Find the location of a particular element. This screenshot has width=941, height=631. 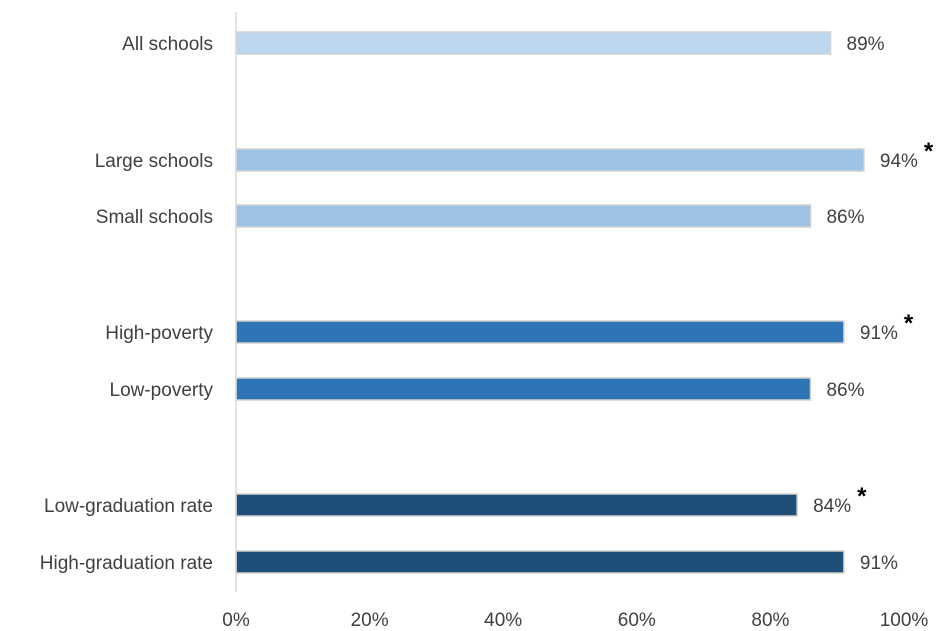

category-label: Small schools is located at coordinates (154, 217).